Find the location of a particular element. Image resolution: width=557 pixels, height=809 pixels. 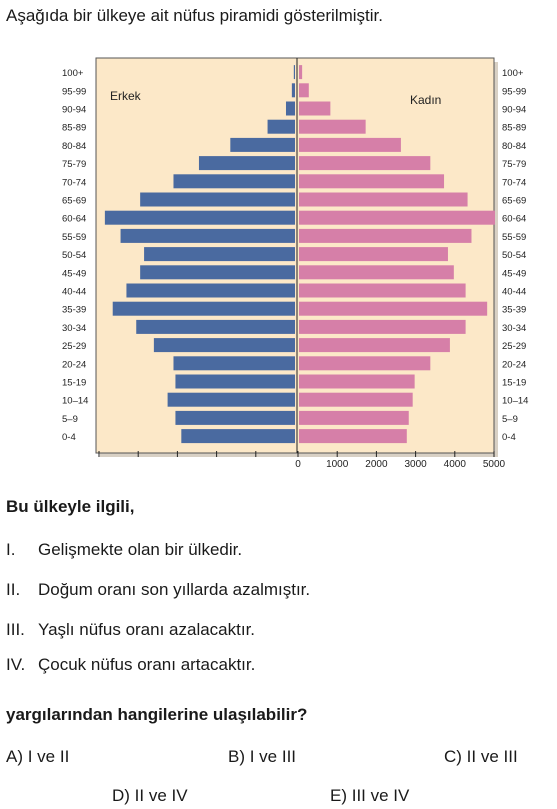

legend-female: Kadın is located at coordinates (425, 100).